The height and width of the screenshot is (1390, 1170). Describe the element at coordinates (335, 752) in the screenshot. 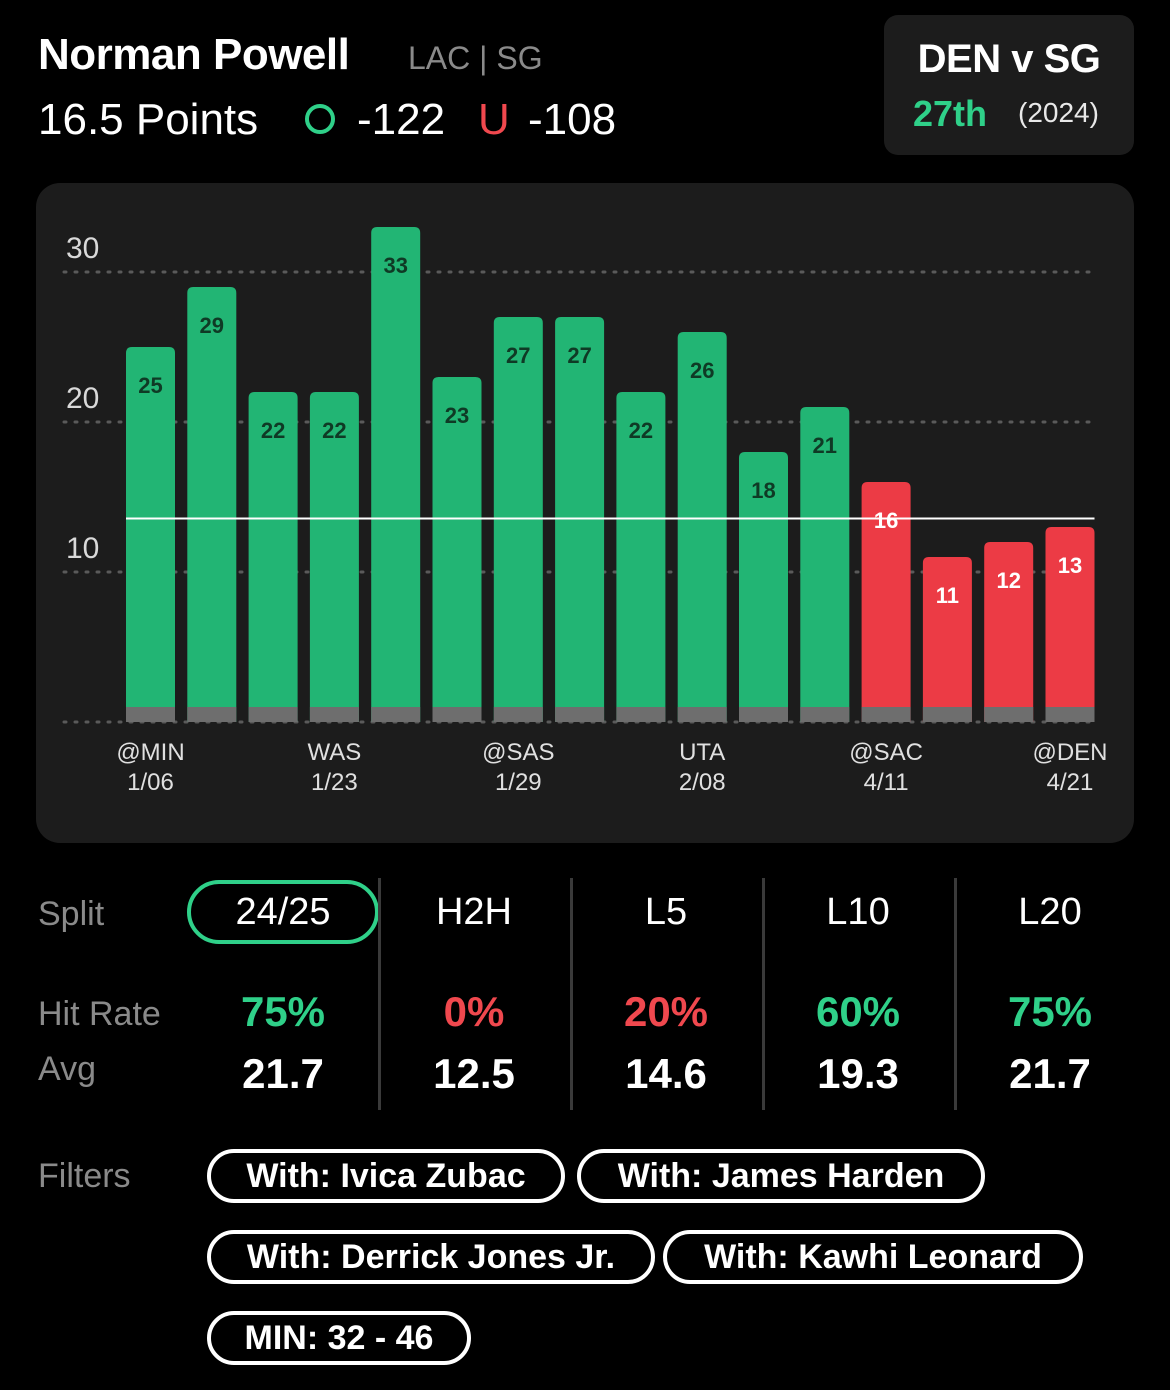

I see `x-tick-opponent: WAS` at that location.